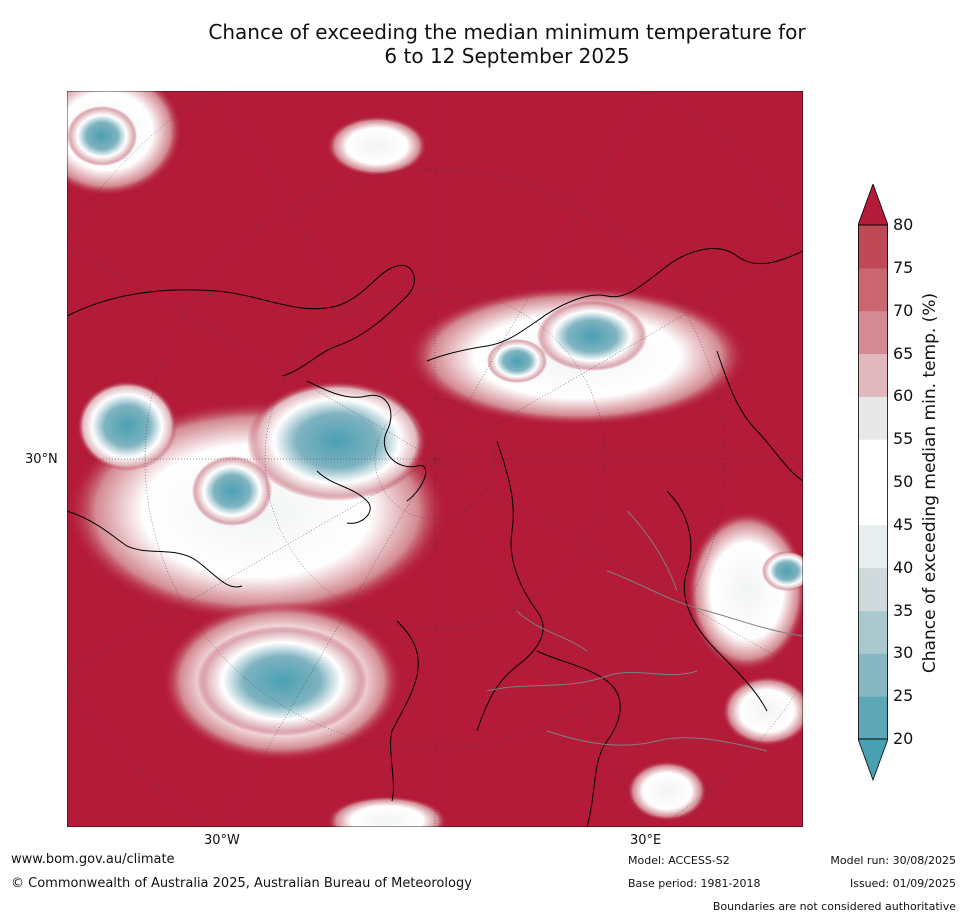 This screenshot has height=919, width=965. Describe the element at coordinates (903, 310) in the screenshot. I see `colorbar-tick-label: 70` at that location.